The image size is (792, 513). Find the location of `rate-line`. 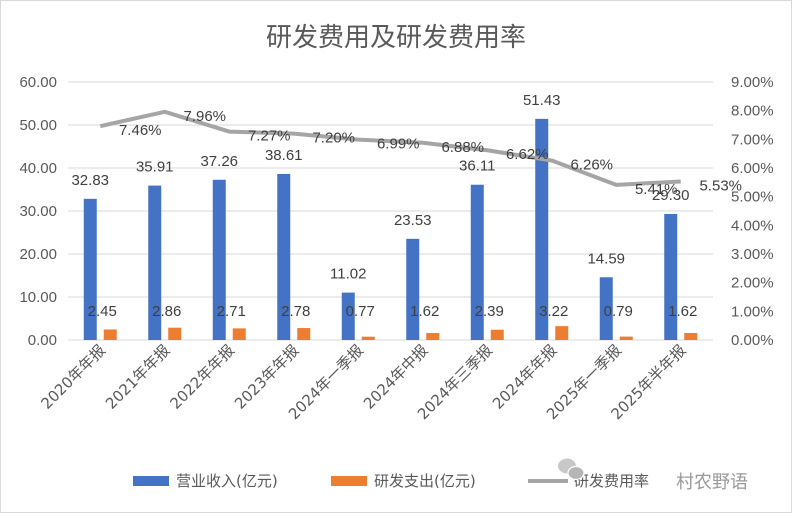

rate-line is located at coordinates (390, 148).